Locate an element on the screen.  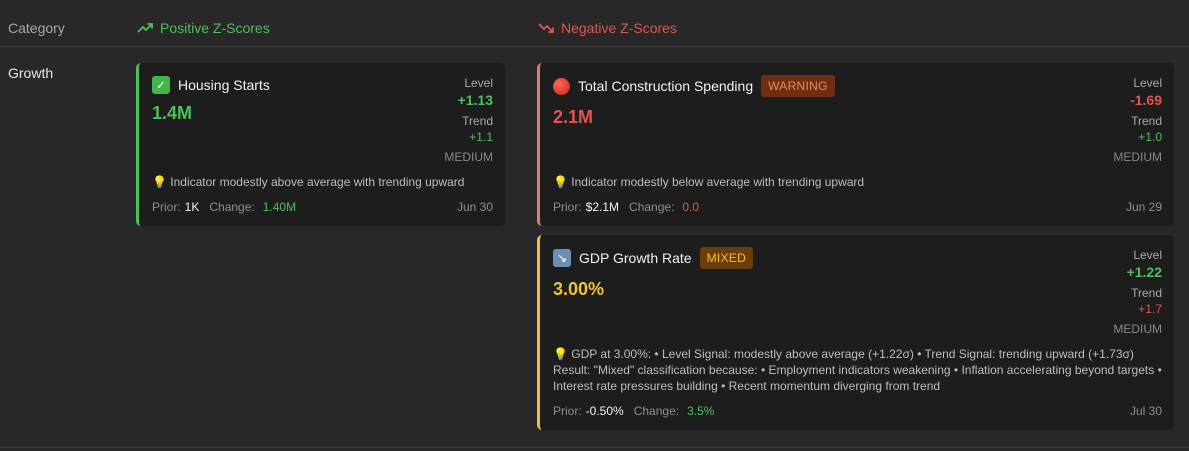
change-value: 3.5% is located at coordinates (701, 411).